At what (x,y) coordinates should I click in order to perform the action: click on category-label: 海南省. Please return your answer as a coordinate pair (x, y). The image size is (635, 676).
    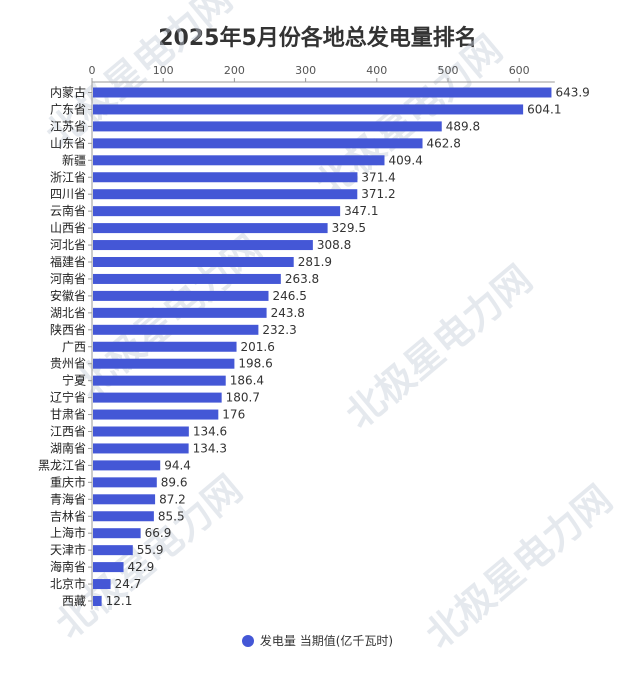
    Looking at the image, I should click on (68, 566).